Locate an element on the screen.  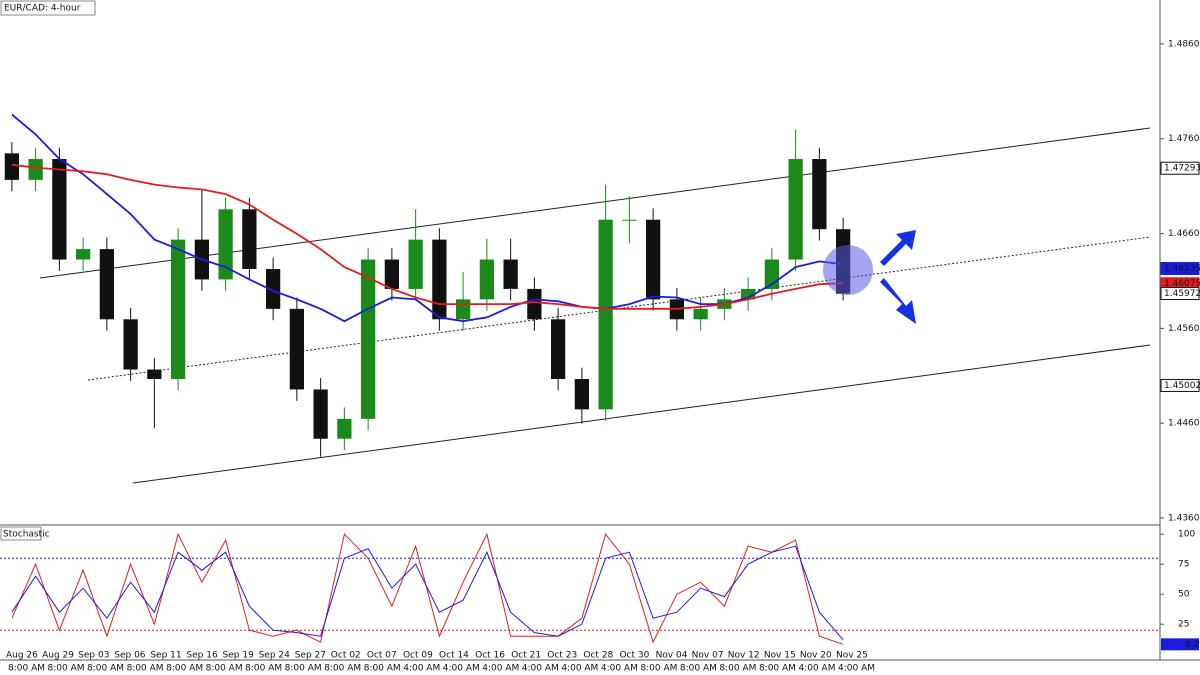
y-tick-label: 1.46604 is located at coordinates (1184, 234).